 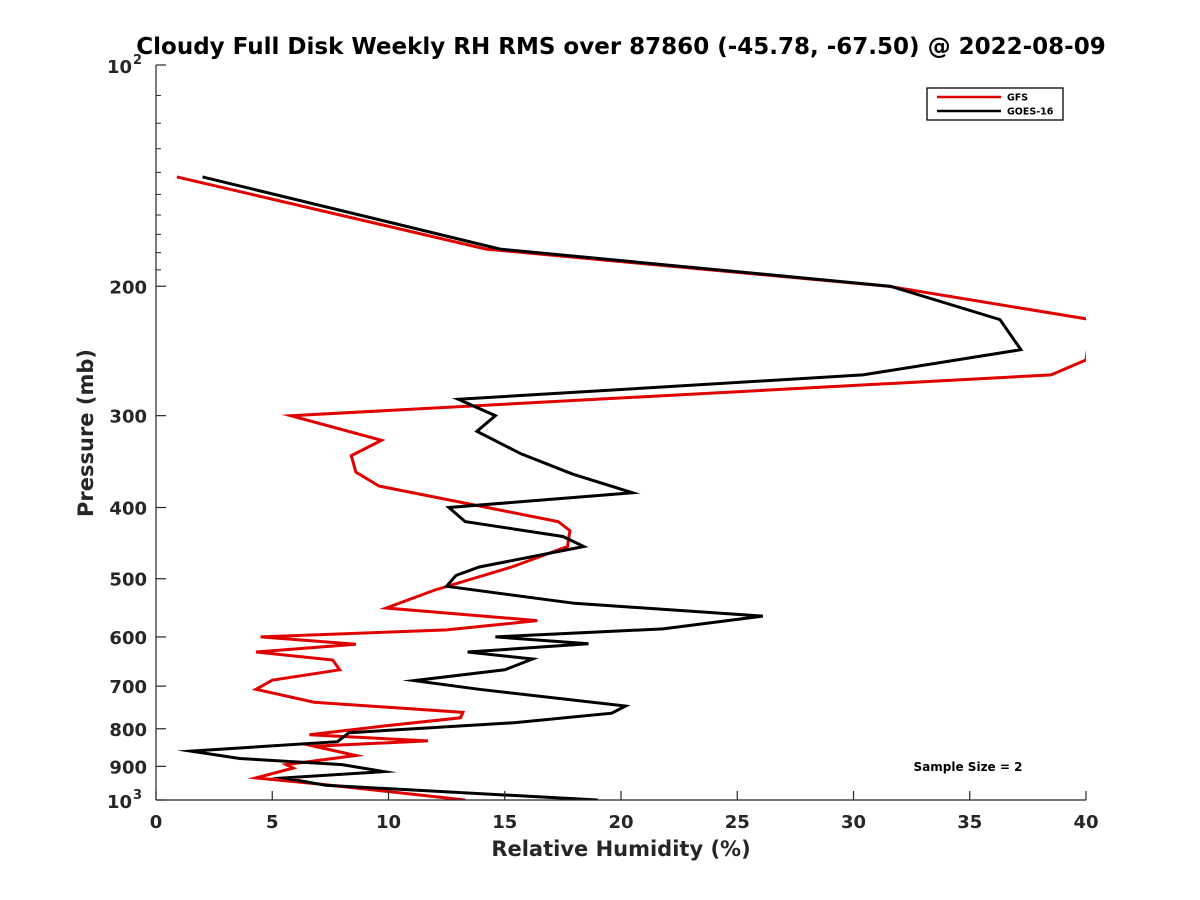 I want to click on y-tick-label: 800, so click(x=128, y=730).